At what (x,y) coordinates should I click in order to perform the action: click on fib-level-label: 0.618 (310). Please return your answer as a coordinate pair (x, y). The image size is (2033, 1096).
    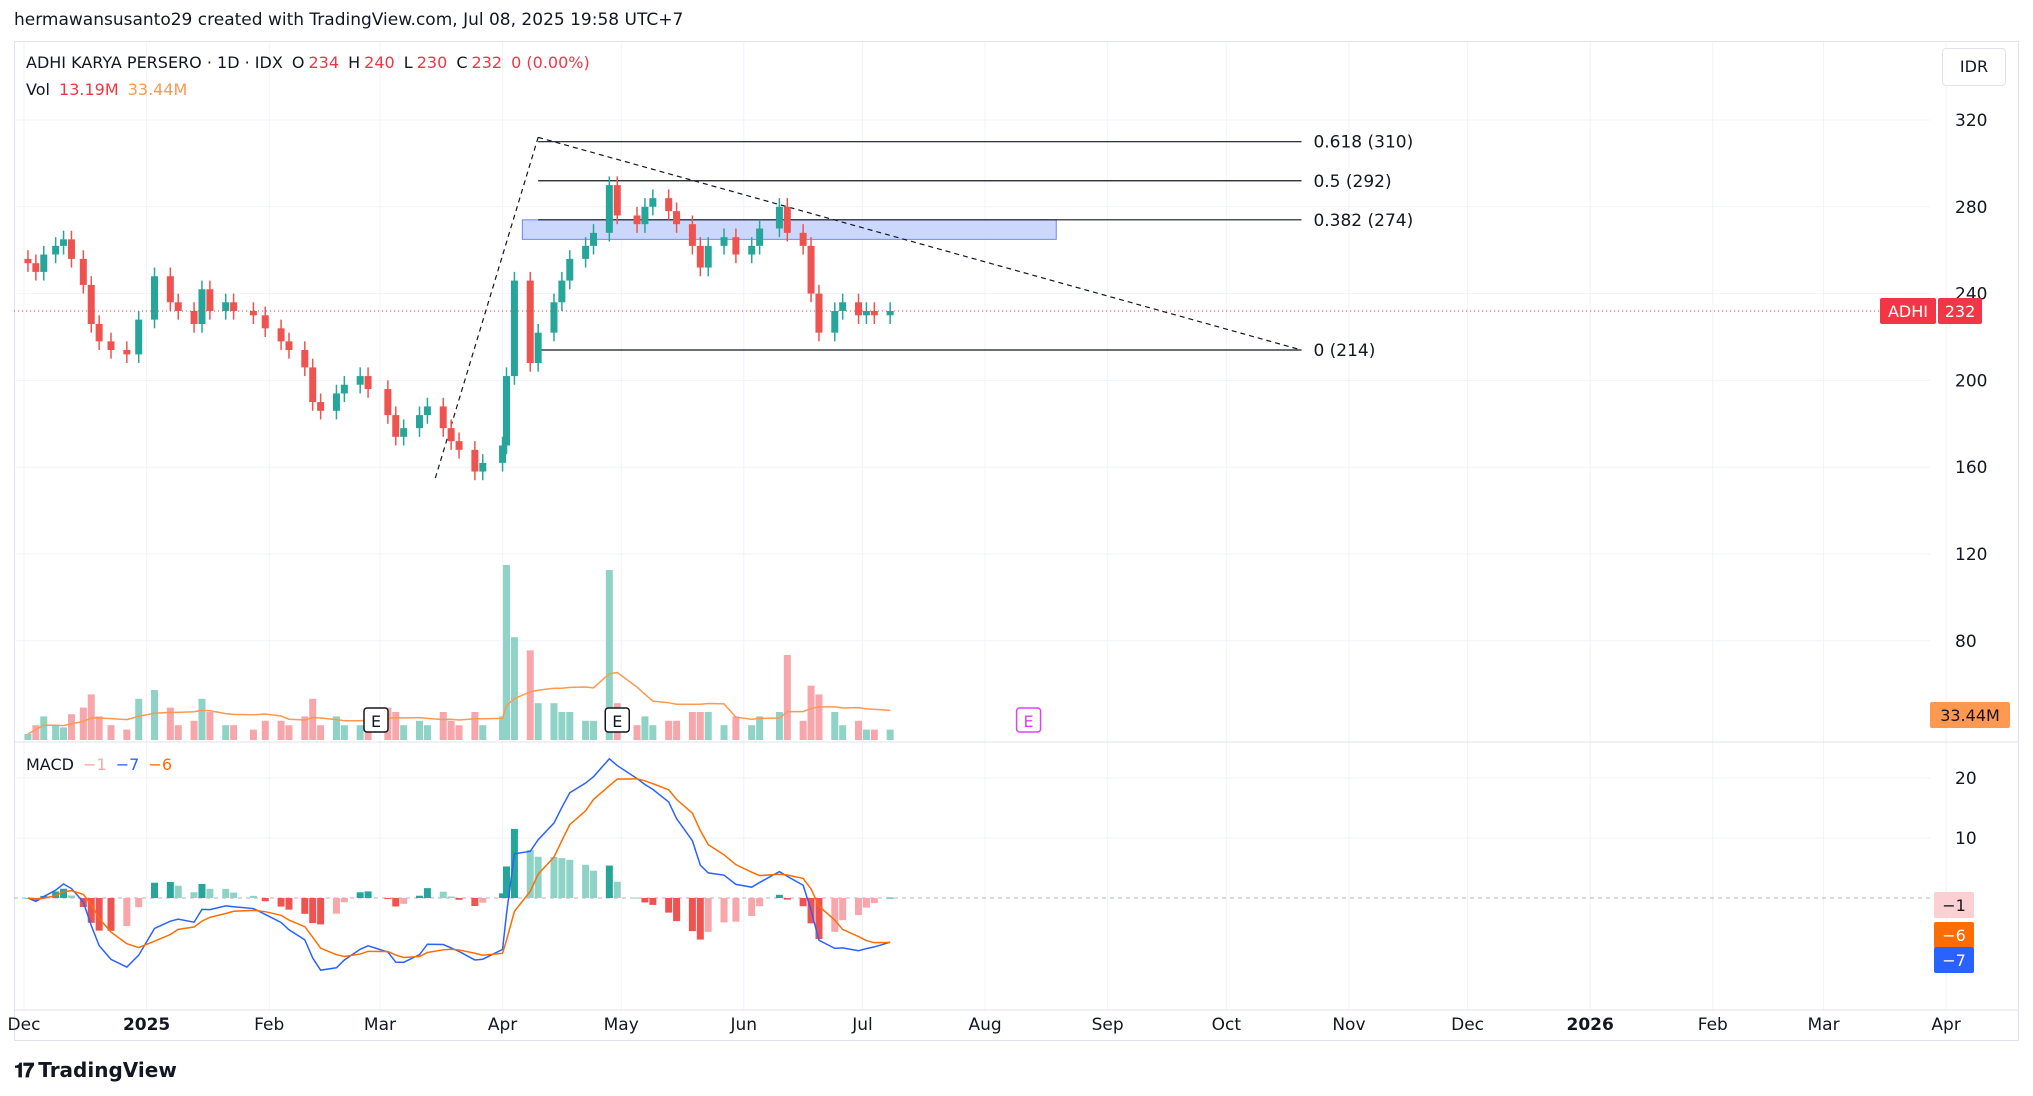
    Looking at the image, I should click on (1363, 143).